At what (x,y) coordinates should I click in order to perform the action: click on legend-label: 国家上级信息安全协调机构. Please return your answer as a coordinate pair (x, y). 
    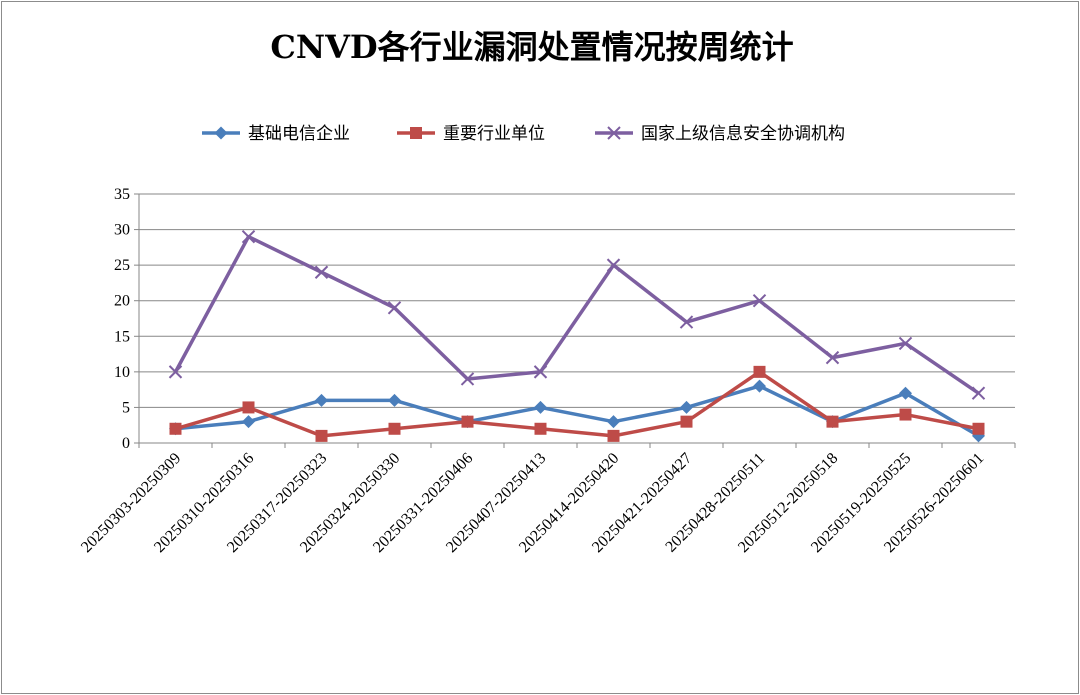
    Looking at the image, I should click on (743, 134).